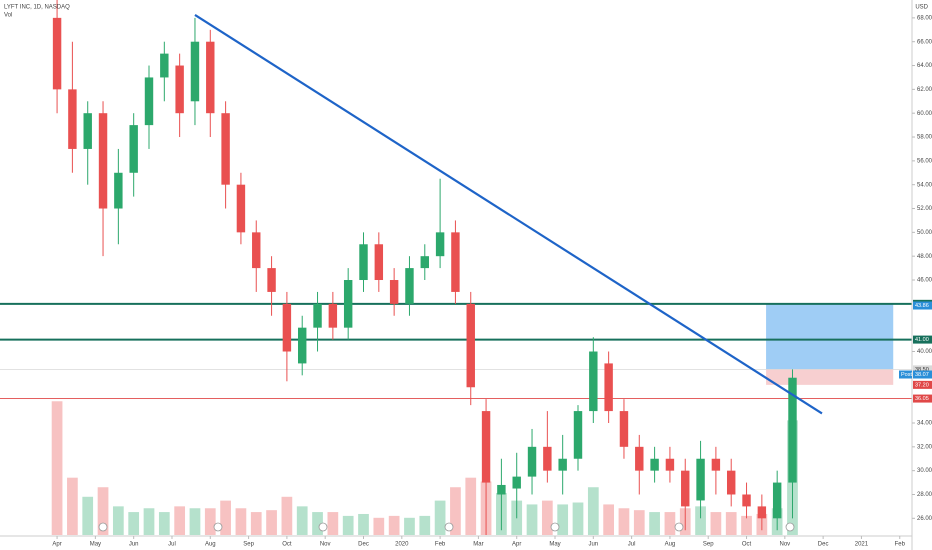  What do you see at coordinates (823, 545) in the screenshot?
I see `x-tick-label: Dec` at bounding box center [823, 545].